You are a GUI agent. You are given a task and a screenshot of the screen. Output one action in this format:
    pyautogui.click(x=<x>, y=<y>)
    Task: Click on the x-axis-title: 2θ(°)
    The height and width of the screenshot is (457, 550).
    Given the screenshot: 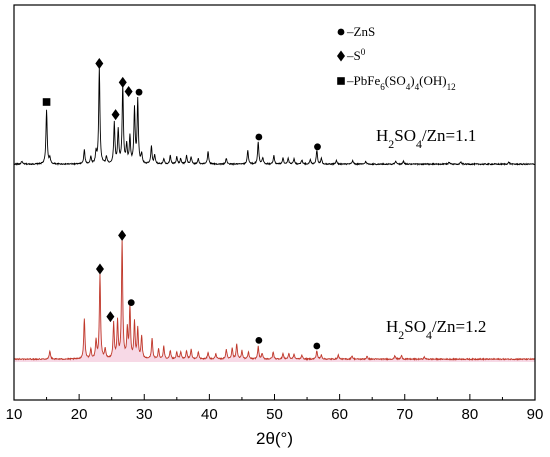 What is the action you would take?
    pyautogui.click(x=274, y=438)
    